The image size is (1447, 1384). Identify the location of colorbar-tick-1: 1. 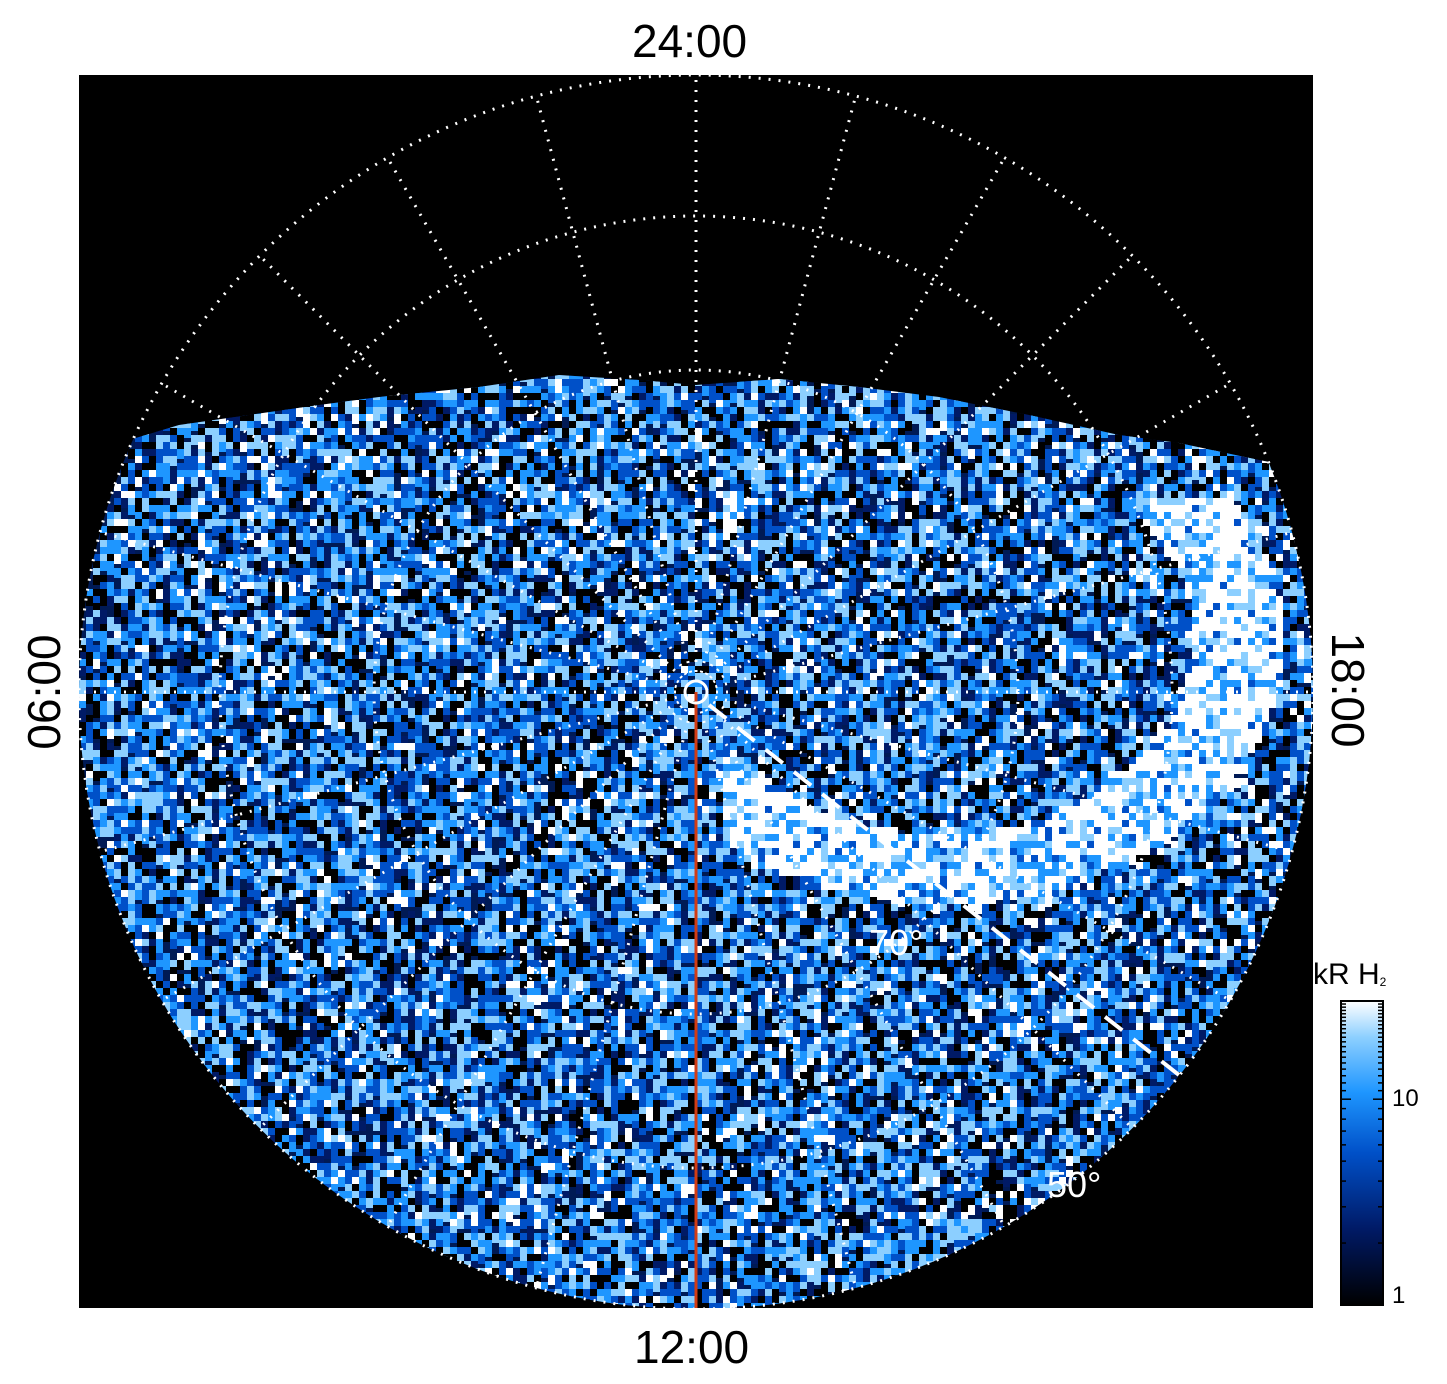
(1399, 1295).